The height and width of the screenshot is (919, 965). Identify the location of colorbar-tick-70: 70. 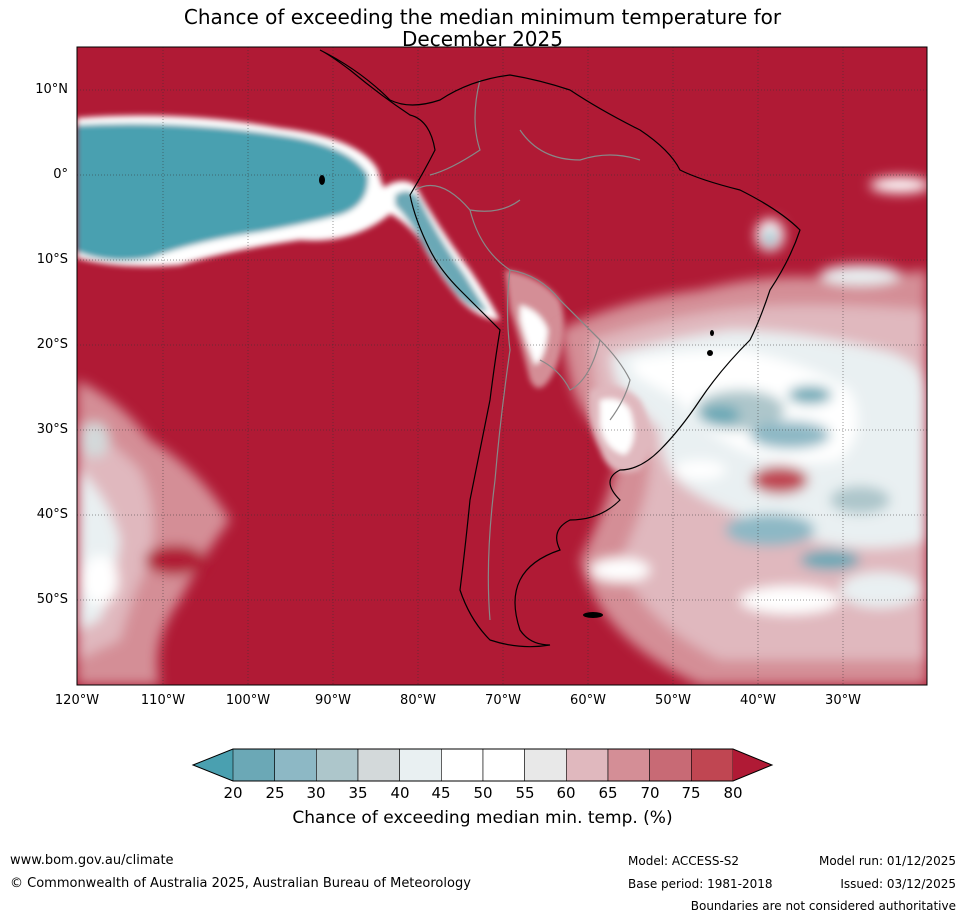
(650, 793).